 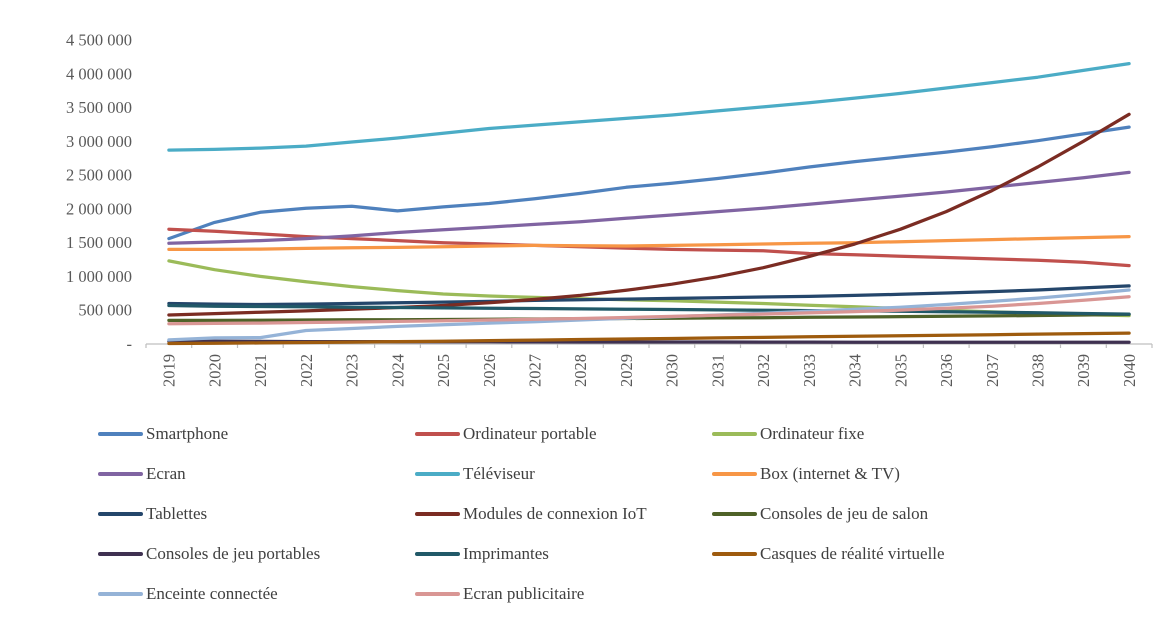 I want to click on legend-item-ecran: Ecran, so click(x=256, y=473).